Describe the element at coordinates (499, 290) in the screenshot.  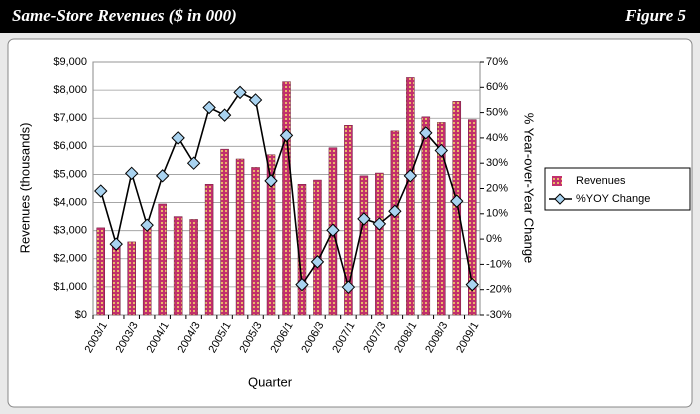
I see `y2-tick-label: -20%` at that location.